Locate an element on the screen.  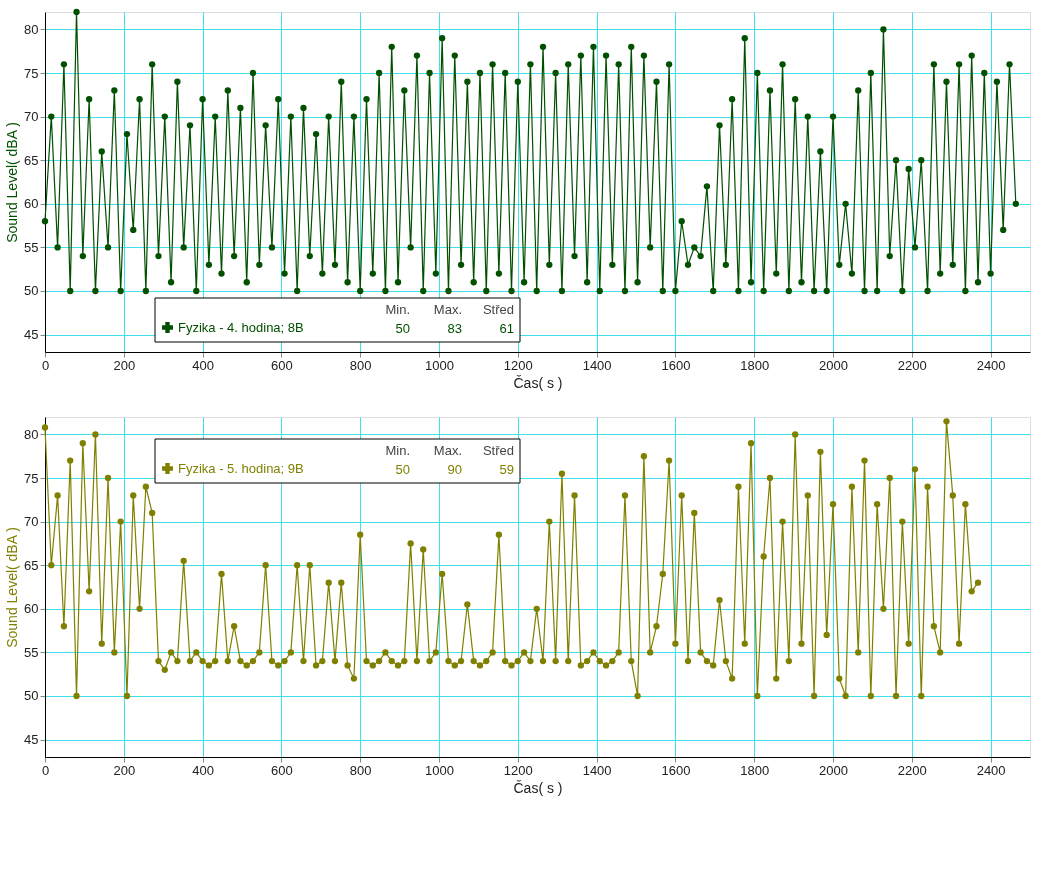
legend-label: Fyzika - 5. hodina; 9B is located at coordinates (241, 468).